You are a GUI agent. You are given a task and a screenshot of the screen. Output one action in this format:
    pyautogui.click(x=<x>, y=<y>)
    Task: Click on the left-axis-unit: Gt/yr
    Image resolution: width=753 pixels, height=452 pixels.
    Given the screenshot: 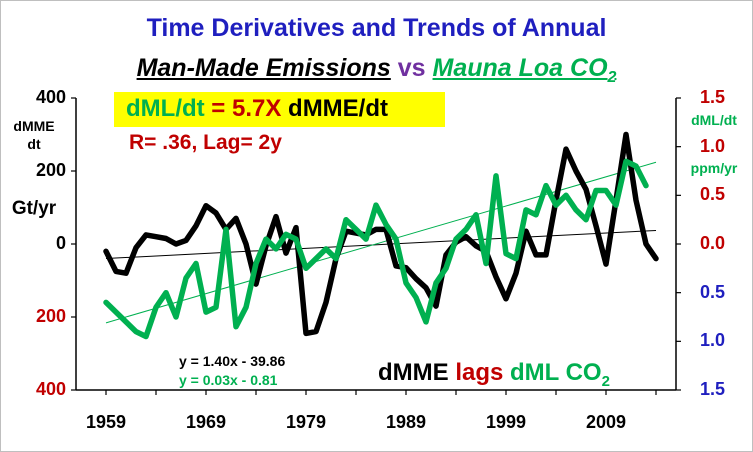 What is the action you would take?
    pyautogui.click(x=34, y=208)
    